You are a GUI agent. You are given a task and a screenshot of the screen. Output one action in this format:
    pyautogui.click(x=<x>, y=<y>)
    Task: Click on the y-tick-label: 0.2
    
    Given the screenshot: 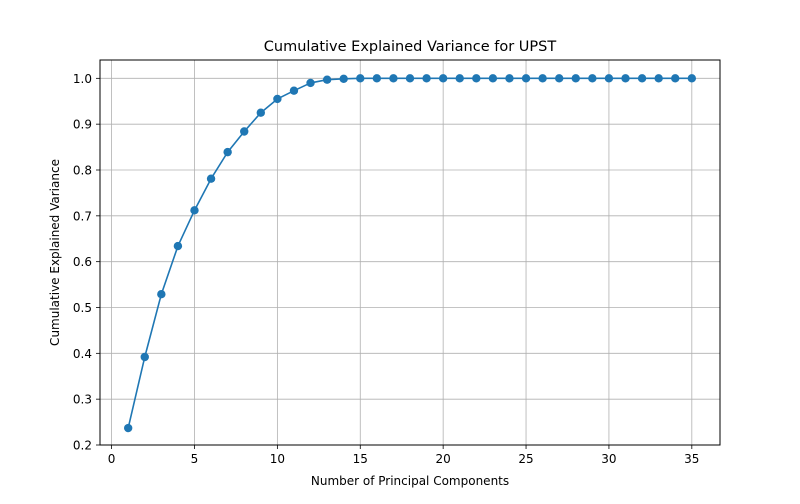 What is the action you would take?
    pyautogui.click(x=82, y=446)
    